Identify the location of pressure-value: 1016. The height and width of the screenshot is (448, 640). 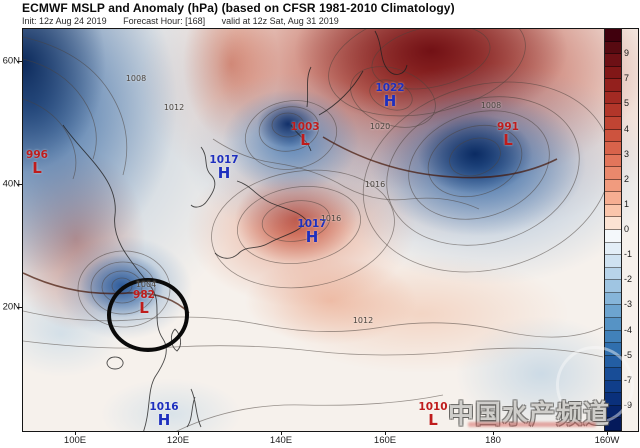
(164, 407).